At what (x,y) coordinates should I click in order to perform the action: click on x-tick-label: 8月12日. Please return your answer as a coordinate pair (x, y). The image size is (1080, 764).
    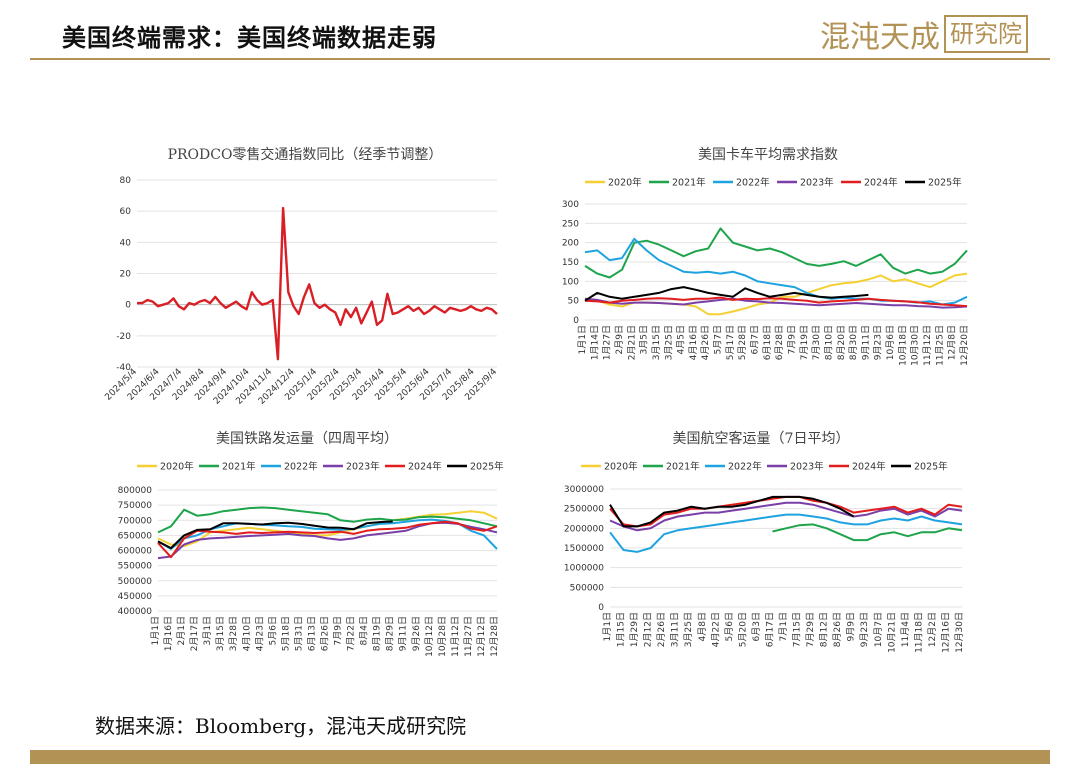
    Looking at the image, I should click on (824, 629).